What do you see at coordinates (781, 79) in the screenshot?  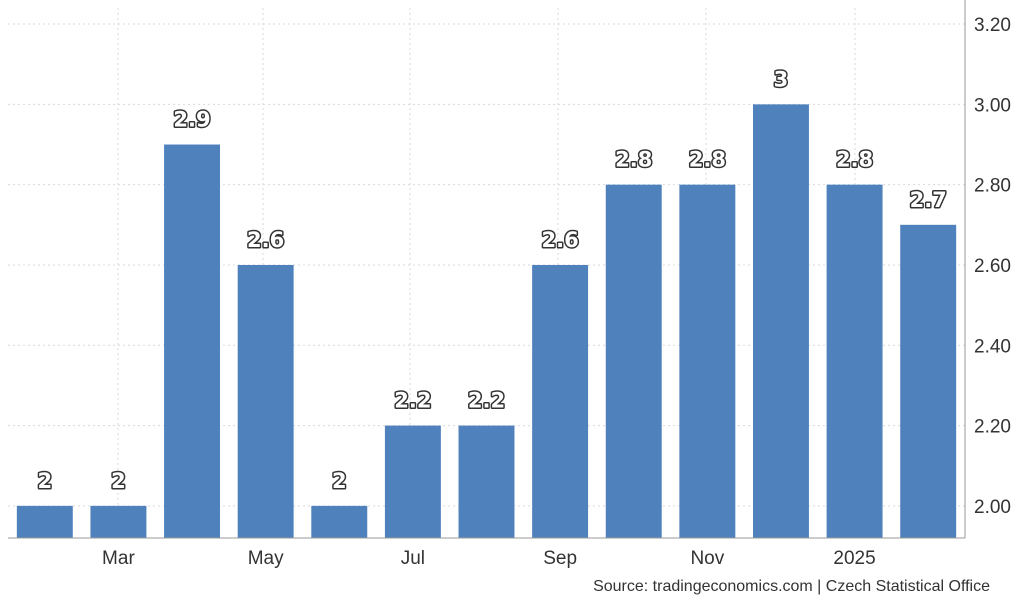 I see `data-label: 3` at bounding box center [781, 79].